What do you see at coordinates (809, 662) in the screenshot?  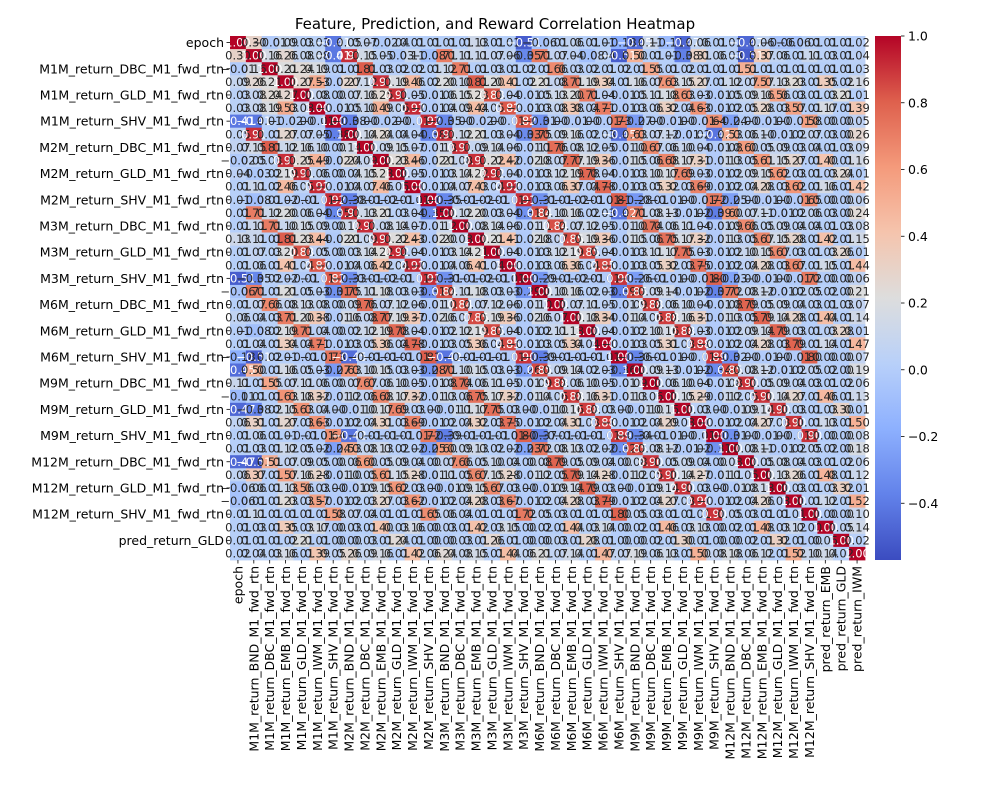 I see `column-label: M12M_return_SHV_M1_fwd_rtn` at bounding box center [809, 662].